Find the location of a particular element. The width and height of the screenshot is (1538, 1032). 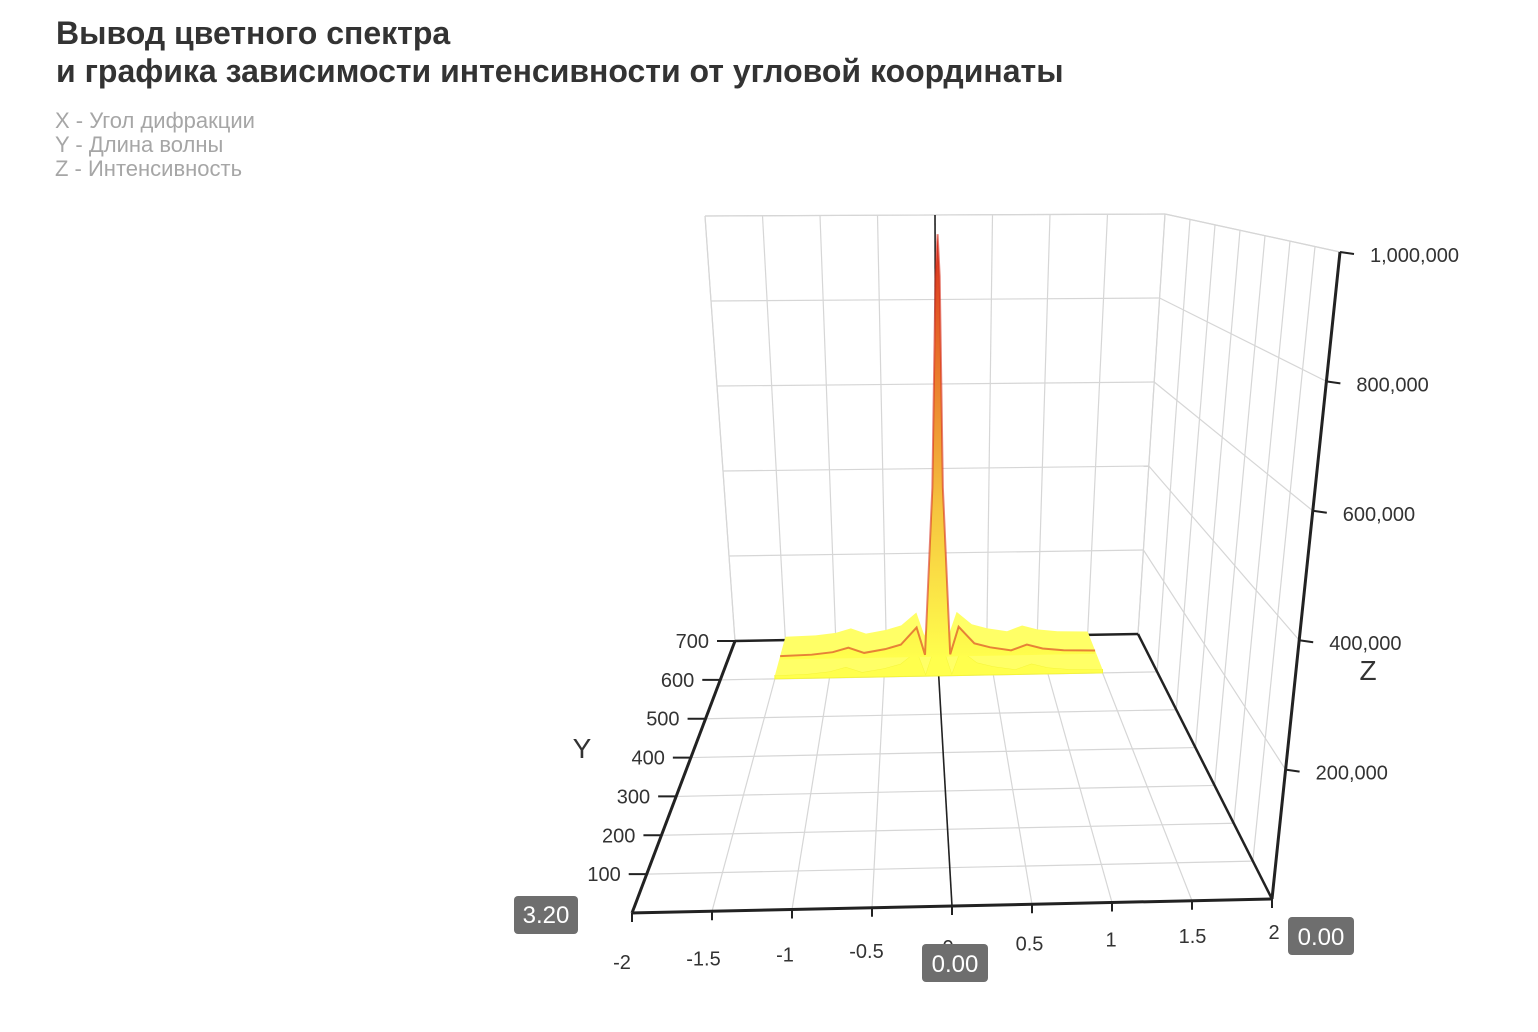

x-tick-label: 2 is located at coordinates (1273, 933).